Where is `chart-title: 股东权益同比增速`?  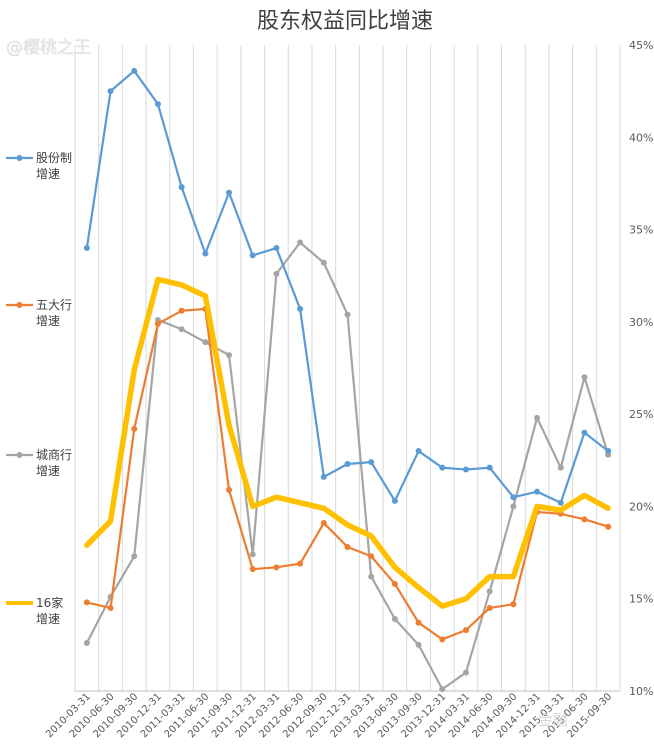 chart-title: 股东权益同比增速 is located at coordinates (345, 21).